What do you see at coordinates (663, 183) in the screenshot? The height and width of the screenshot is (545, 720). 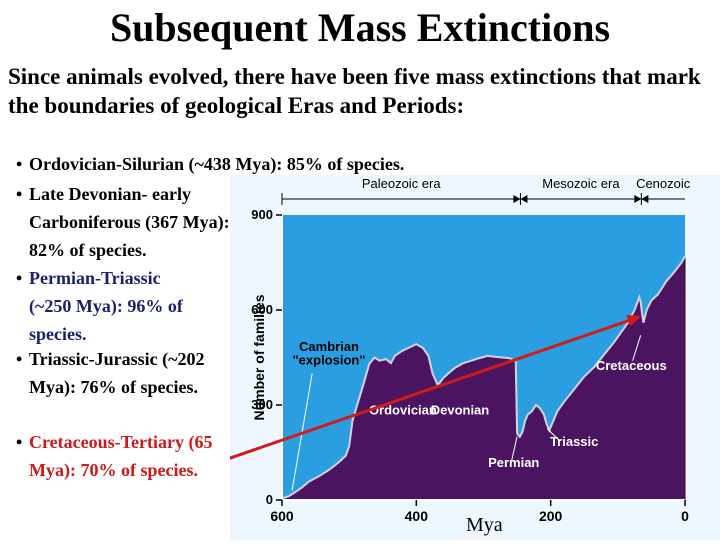 I see `era-label-2: Cenozoic` at bounding box center [663, 183].